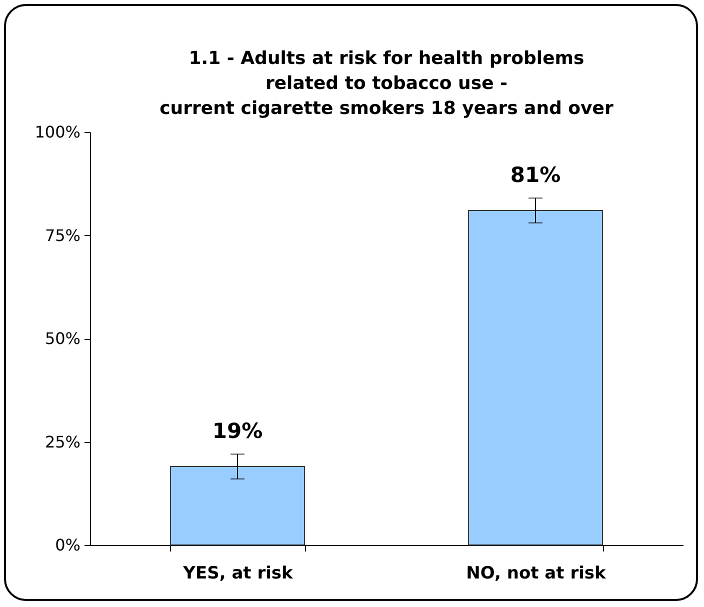 The height and width of the screenshot is (607, 704). I want to click on y-tick-label: 25%, so click(62, 442).